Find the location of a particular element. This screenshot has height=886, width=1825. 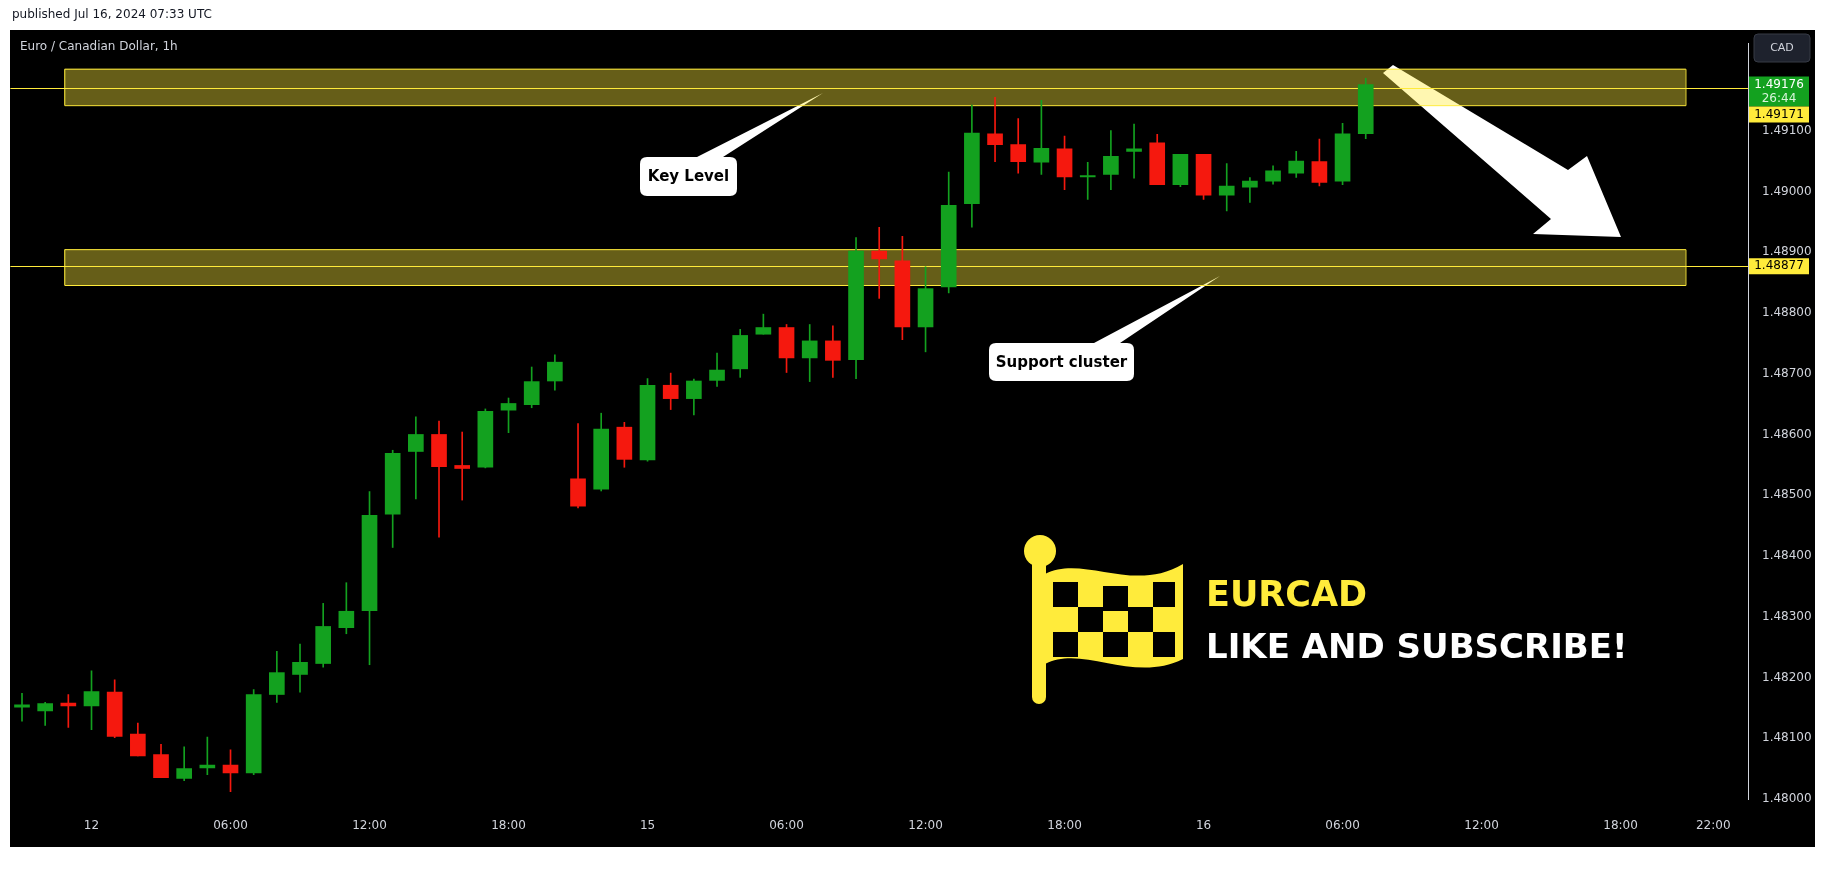

y-tick-label: 1.49100 is located at coordinates (1787, 129).